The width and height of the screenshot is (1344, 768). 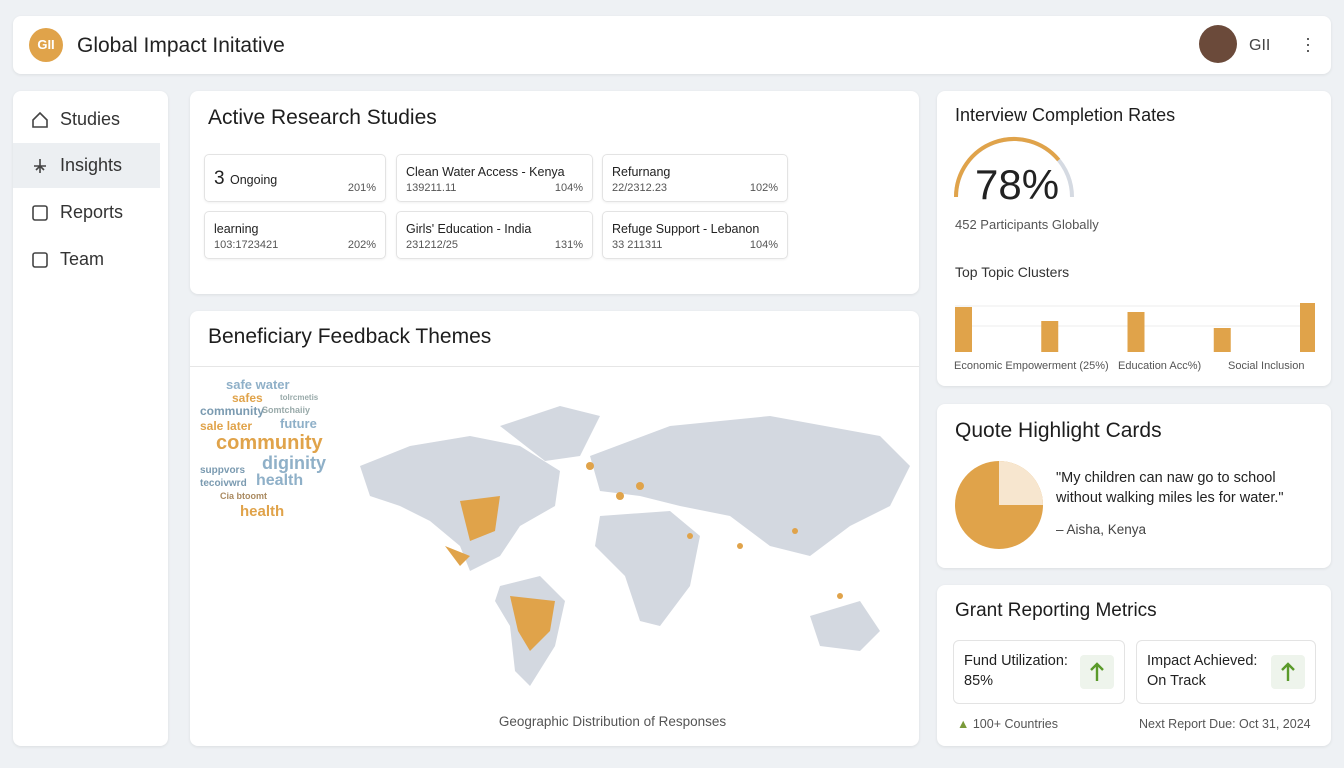 What do you see at coordinates (637, 245) in the screenshot?
I see `study-code: 33 211311` at bounding box center [637, 245].